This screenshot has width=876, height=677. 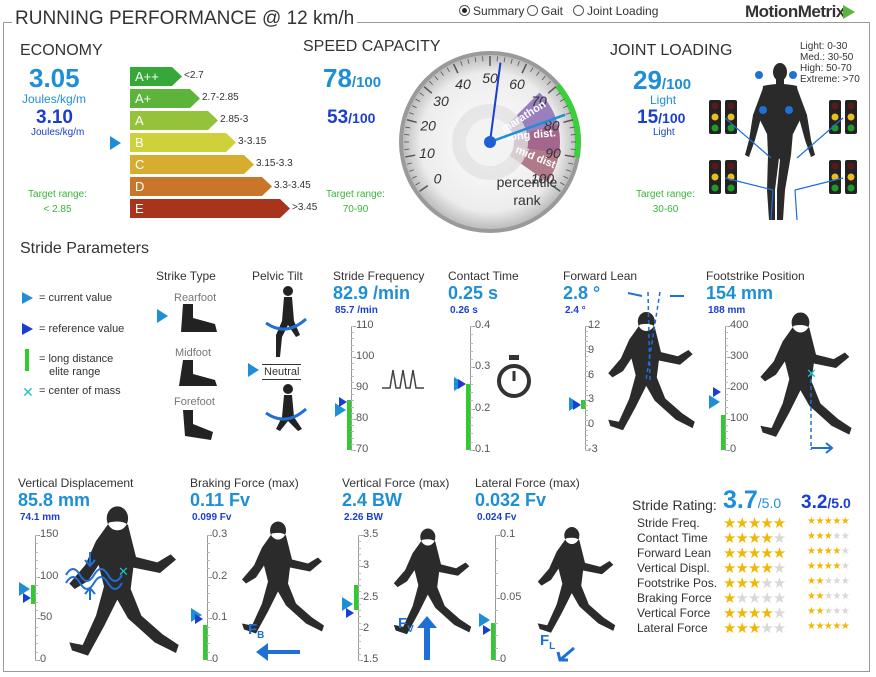 What do you see at coordinates (615, 11) in the screenshot?
I see `radio-joint-loading: Joint Loading` at bounding box center [615, 11].